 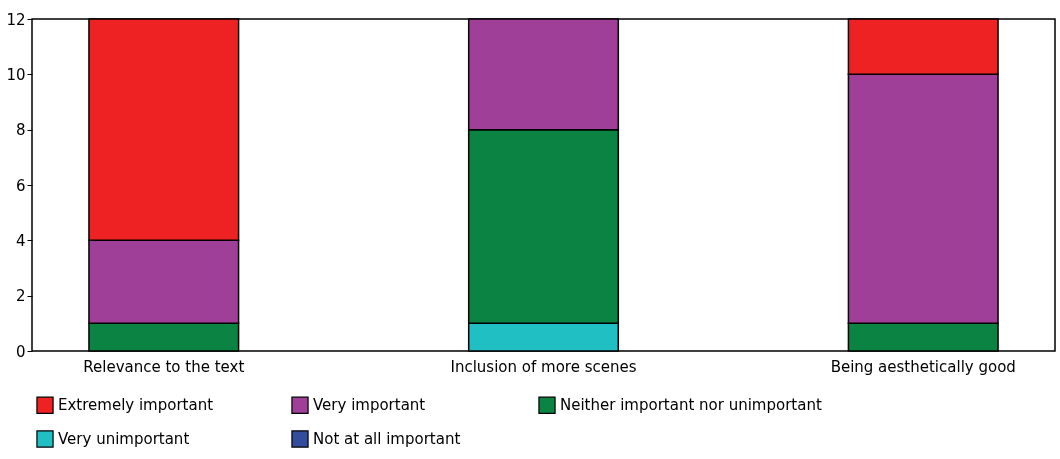 What do you see at coordinates (543, 366) in the screenshot?
I see `x-tick-label: Inclusion of more scenes` at bounding box center [543, 366].